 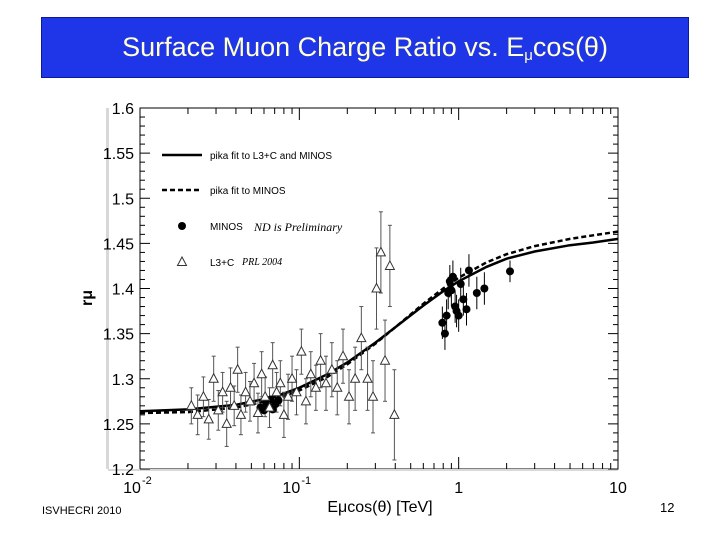 What do you see at coordinates (118, 244) in the screenshot?
I see `y-tick-label: 1.45` at bounding box center [118, 244].